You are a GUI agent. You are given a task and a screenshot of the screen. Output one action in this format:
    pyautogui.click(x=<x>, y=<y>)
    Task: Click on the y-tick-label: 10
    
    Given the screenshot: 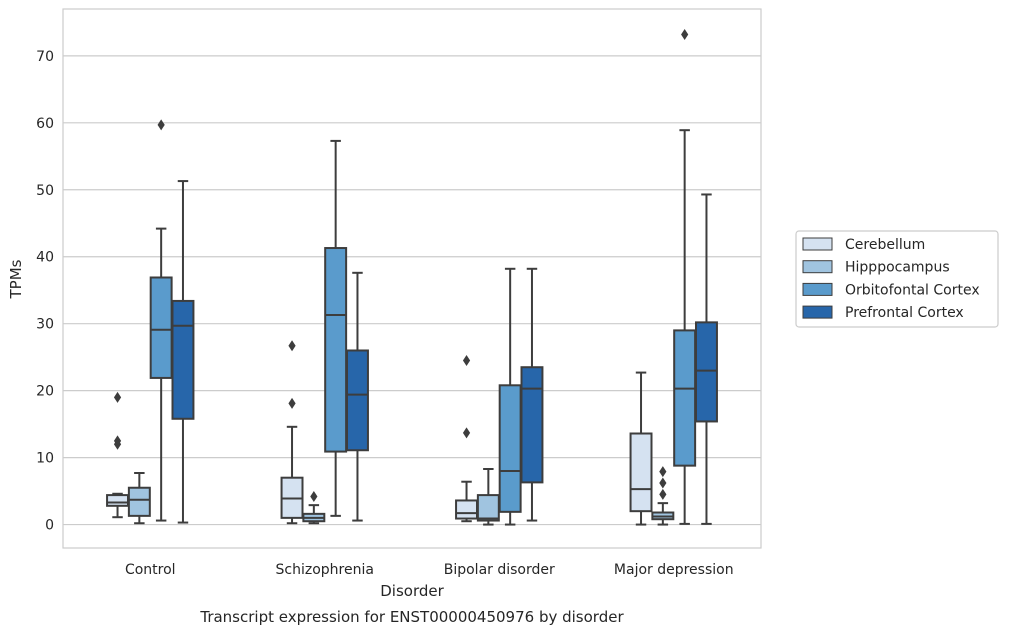 What is the action you would take?
    pyautogui.click(x=45, y=459)
    